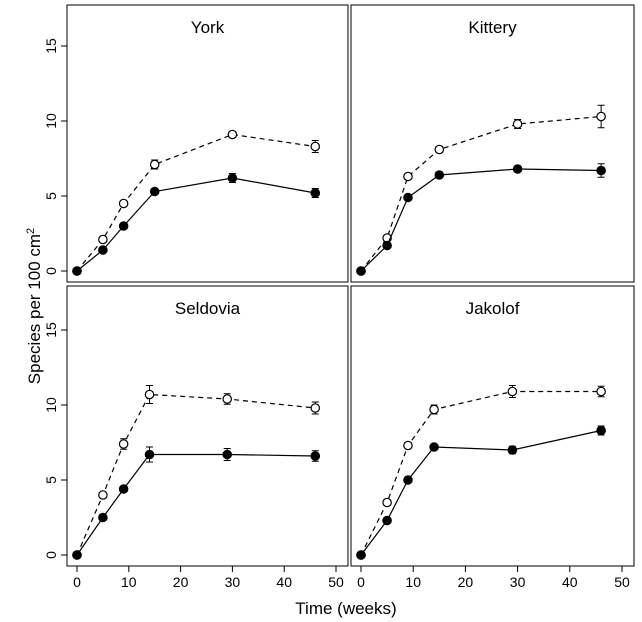  I want to click on panel-title: York, so click(208, 27).